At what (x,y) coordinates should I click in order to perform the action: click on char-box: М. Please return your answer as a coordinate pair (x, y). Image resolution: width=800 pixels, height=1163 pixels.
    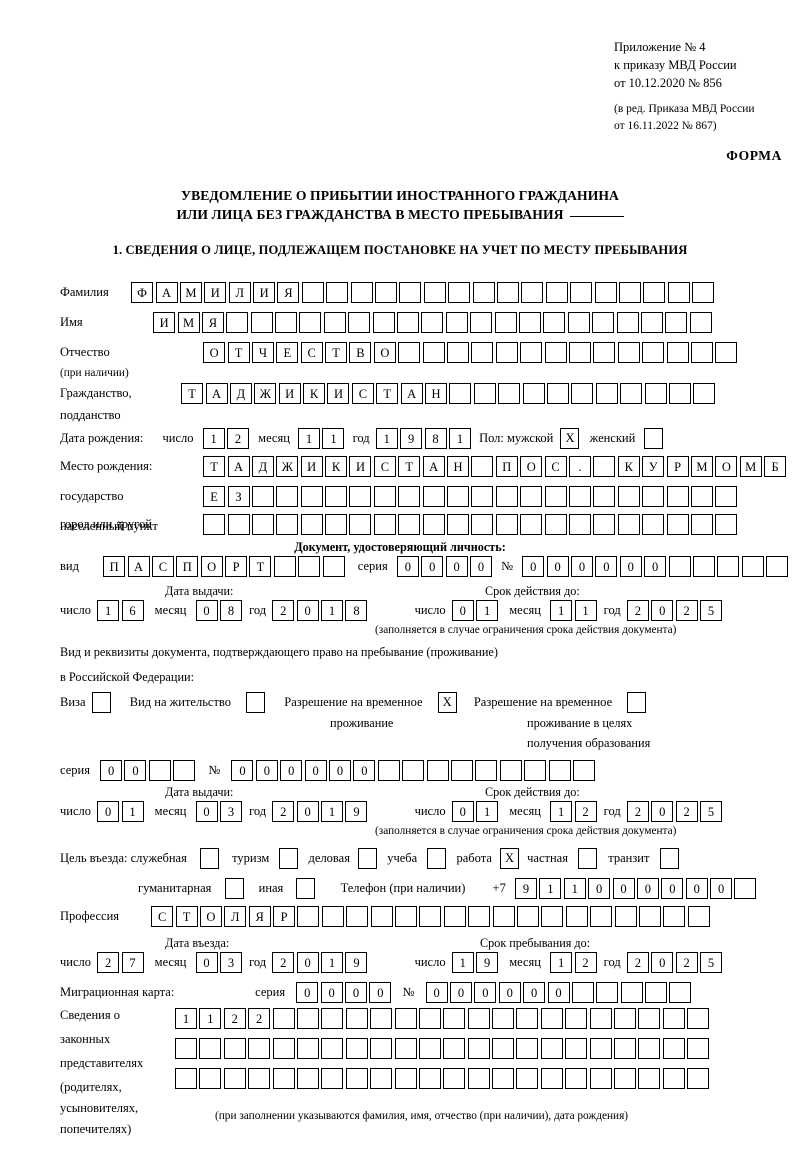
    Looking at the image, I should click on (190, 292).